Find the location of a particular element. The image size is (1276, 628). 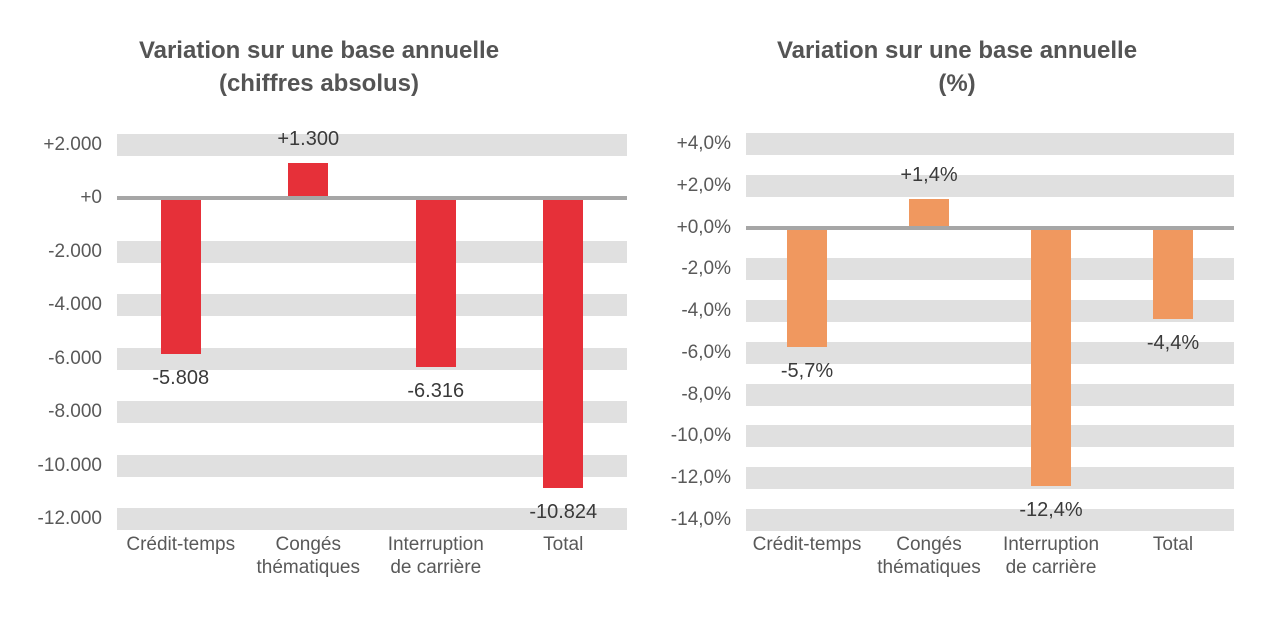

bar-value-label: +1,4% is located at coordinates (929, 174).